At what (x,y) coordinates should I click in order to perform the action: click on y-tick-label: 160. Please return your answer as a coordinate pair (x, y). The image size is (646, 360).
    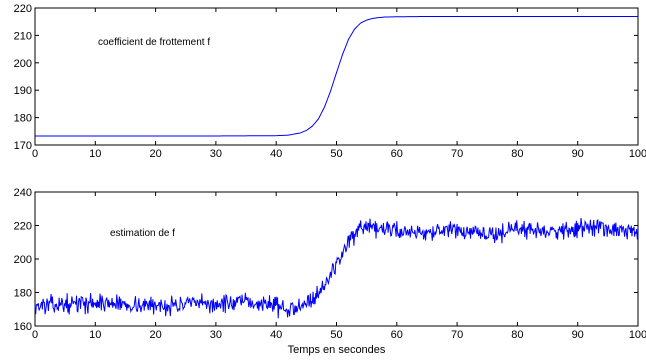
    Looking at the image, I should click on (23, 327).